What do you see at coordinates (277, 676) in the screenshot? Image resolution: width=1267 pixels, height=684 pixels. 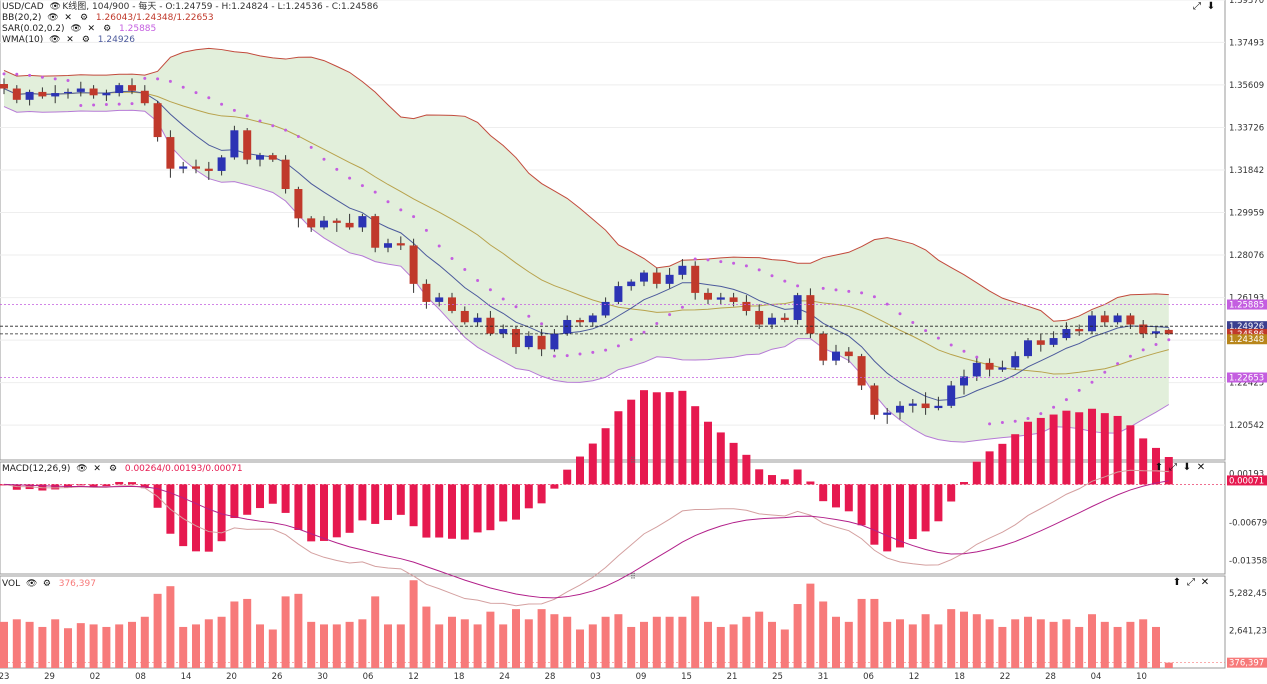 I see `x-axis-label: 26` at bounding box center [277, 676].